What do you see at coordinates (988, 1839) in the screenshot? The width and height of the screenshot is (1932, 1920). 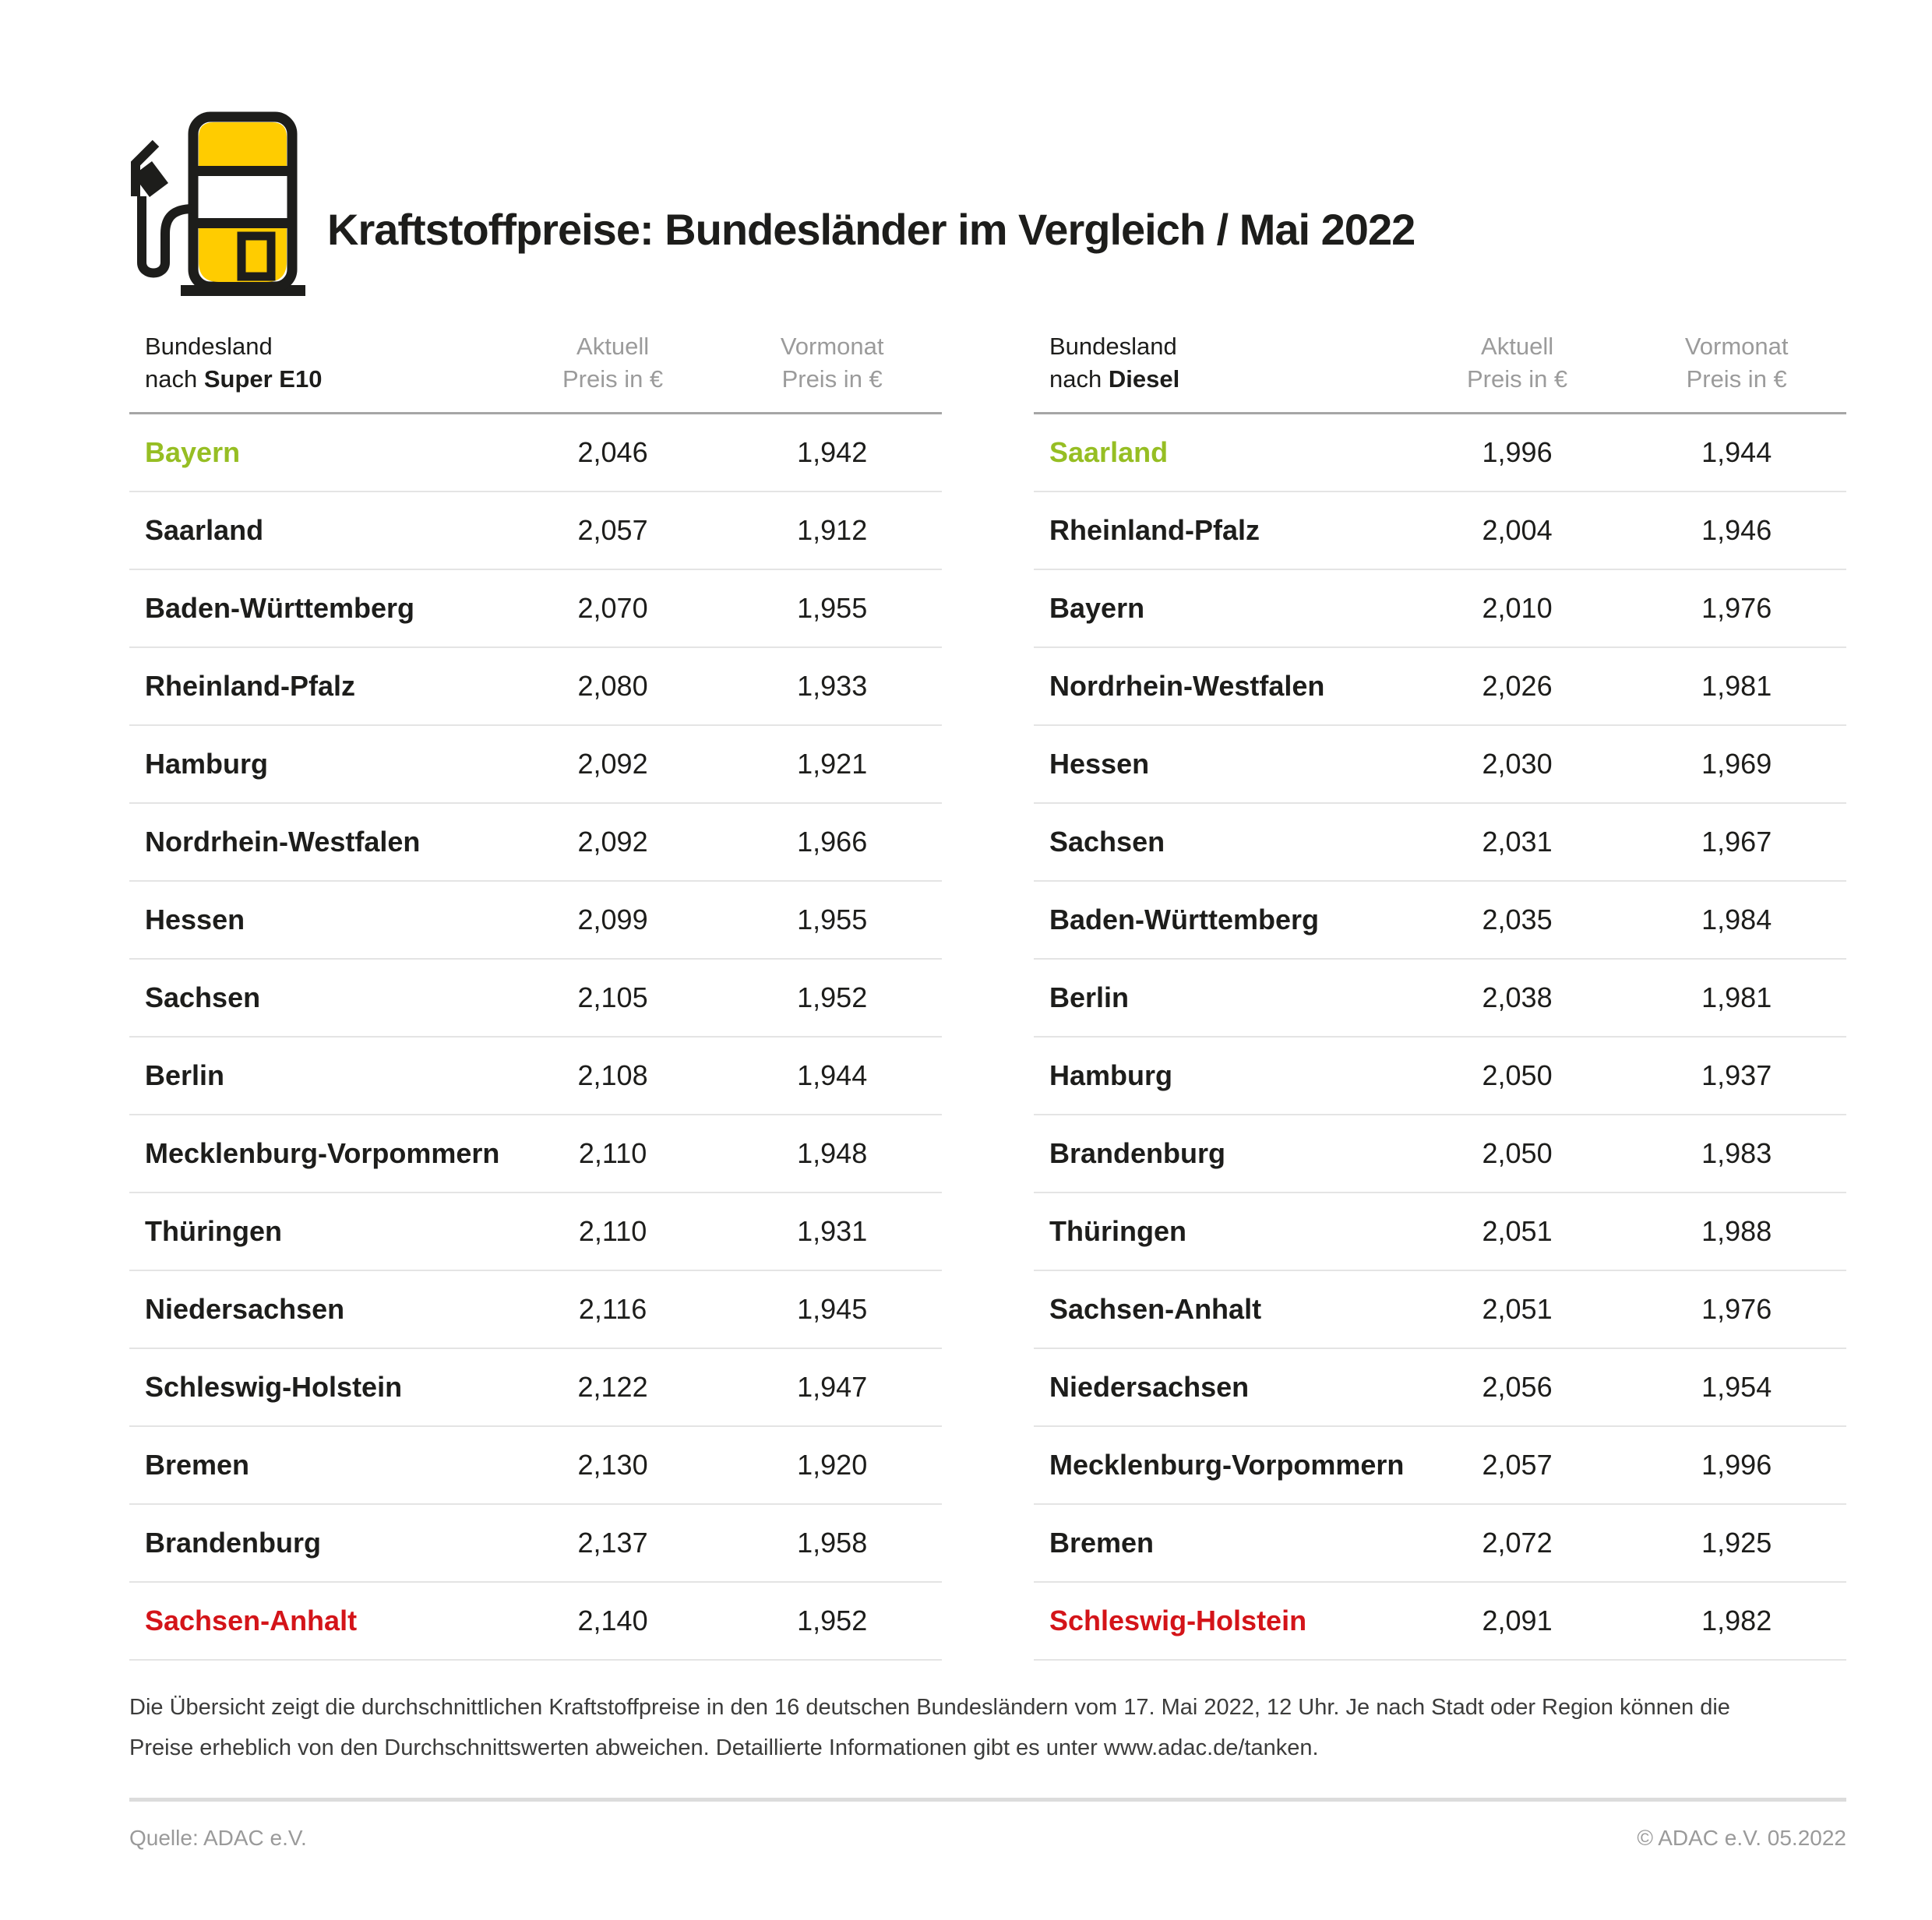 I see `source-row: Quelle: ADAC e.V. © ADAC e.V. 05.2022` at bounding box center [988, 1839].